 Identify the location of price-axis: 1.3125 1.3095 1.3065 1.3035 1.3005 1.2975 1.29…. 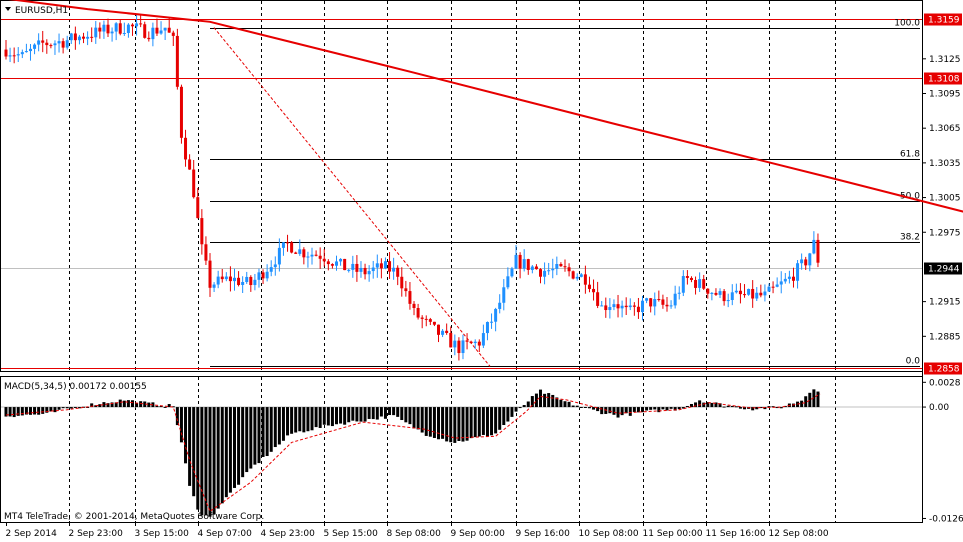
(941, 198).